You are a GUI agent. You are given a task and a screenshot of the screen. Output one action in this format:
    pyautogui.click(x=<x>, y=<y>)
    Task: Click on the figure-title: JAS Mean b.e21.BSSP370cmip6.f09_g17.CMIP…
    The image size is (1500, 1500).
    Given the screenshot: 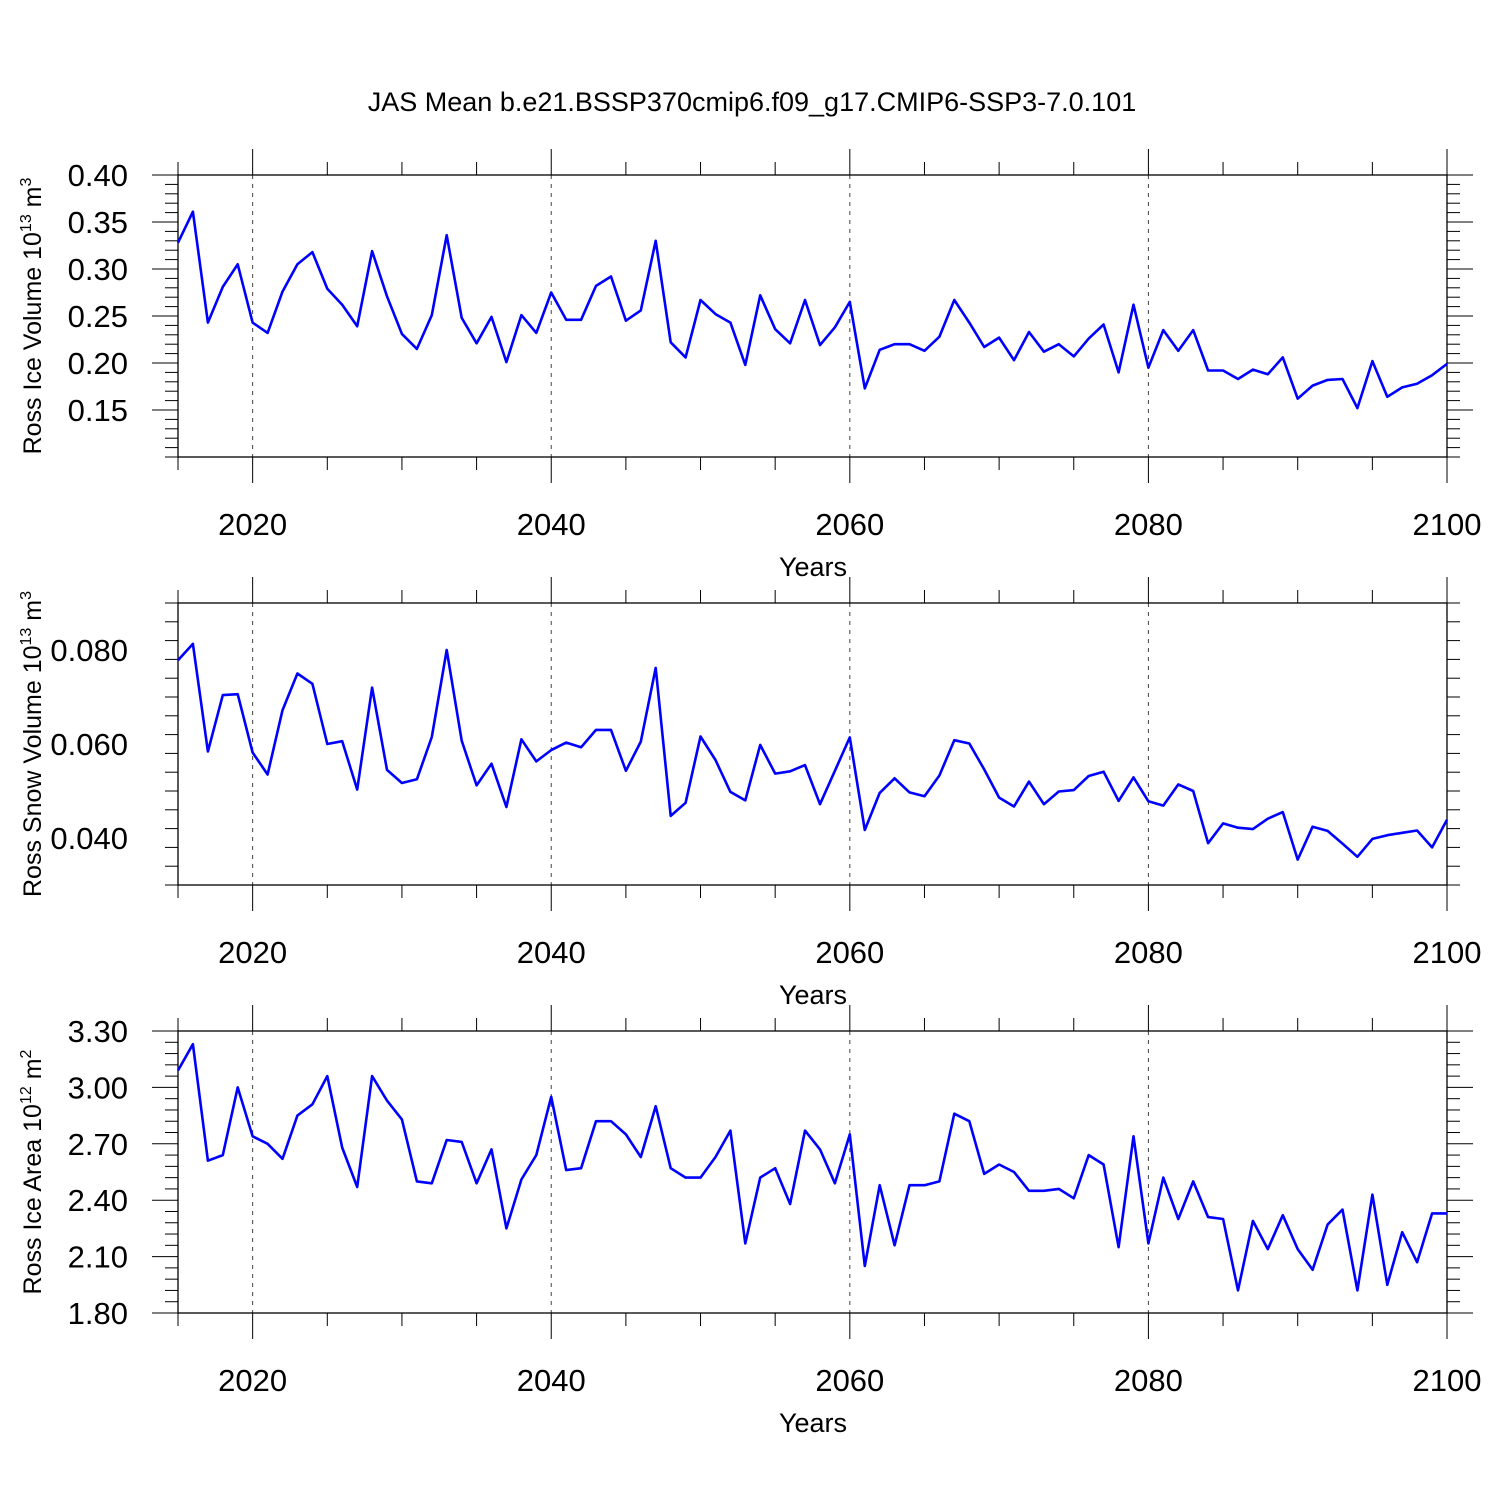 What is the action you would take?
    pyautogui.click(x=752, y=102)
    